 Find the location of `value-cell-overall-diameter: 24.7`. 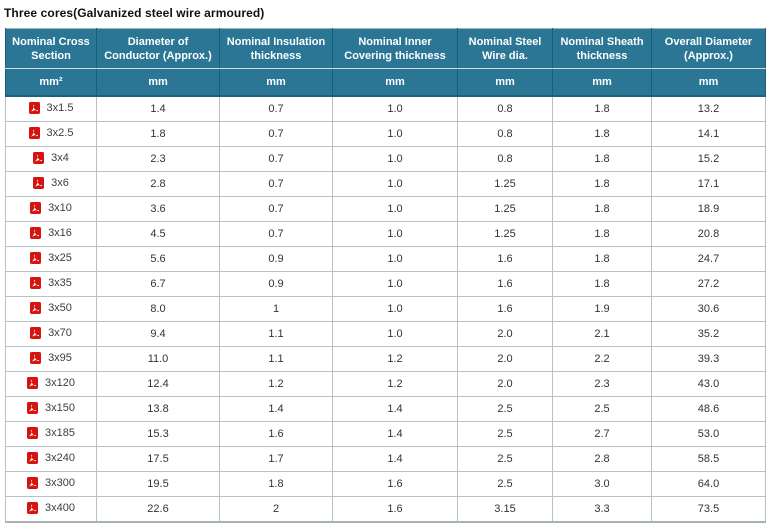

value-cell-overall-diameter: 24.7 is located at coordinates (708, 259).